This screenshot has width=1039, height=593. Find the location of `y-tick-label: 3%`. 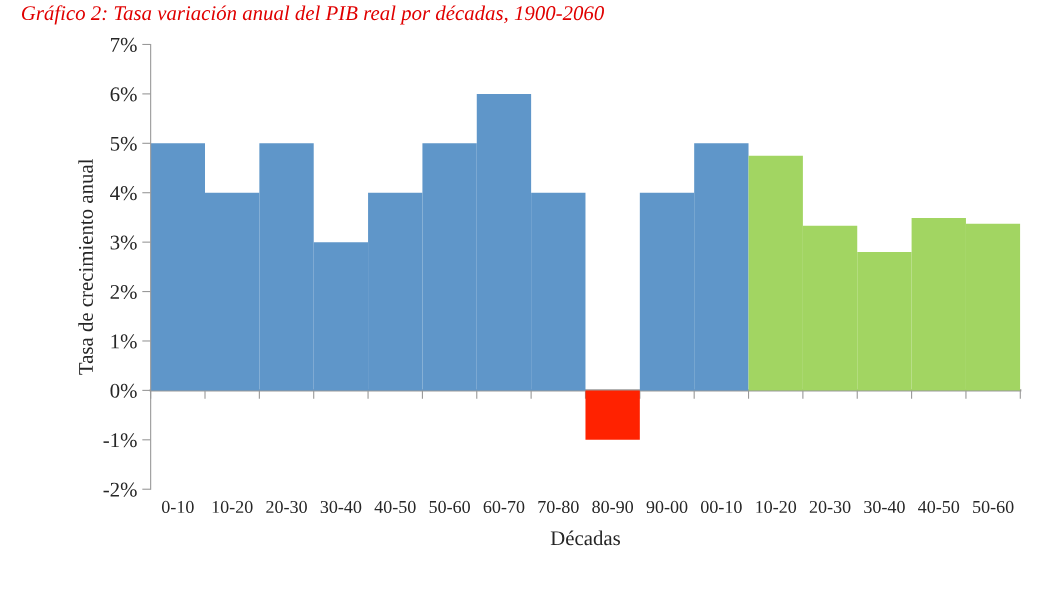

y-tick-label: 3% is located at coordinates (123, 242).